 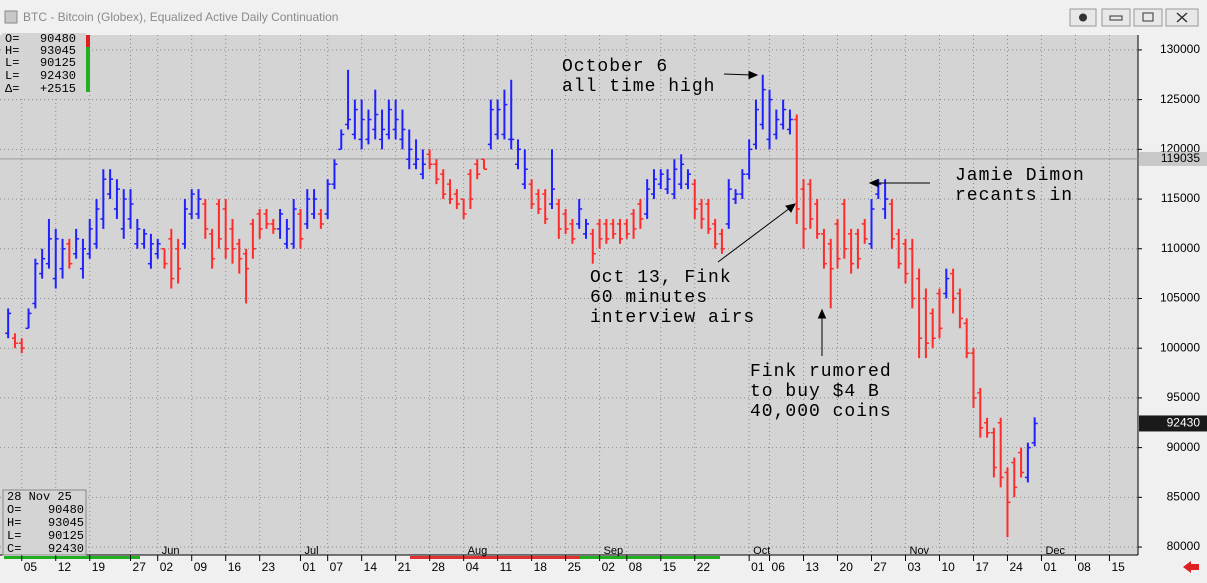 I want to click on x-tick-label: 15, so click(x=670, y=567).